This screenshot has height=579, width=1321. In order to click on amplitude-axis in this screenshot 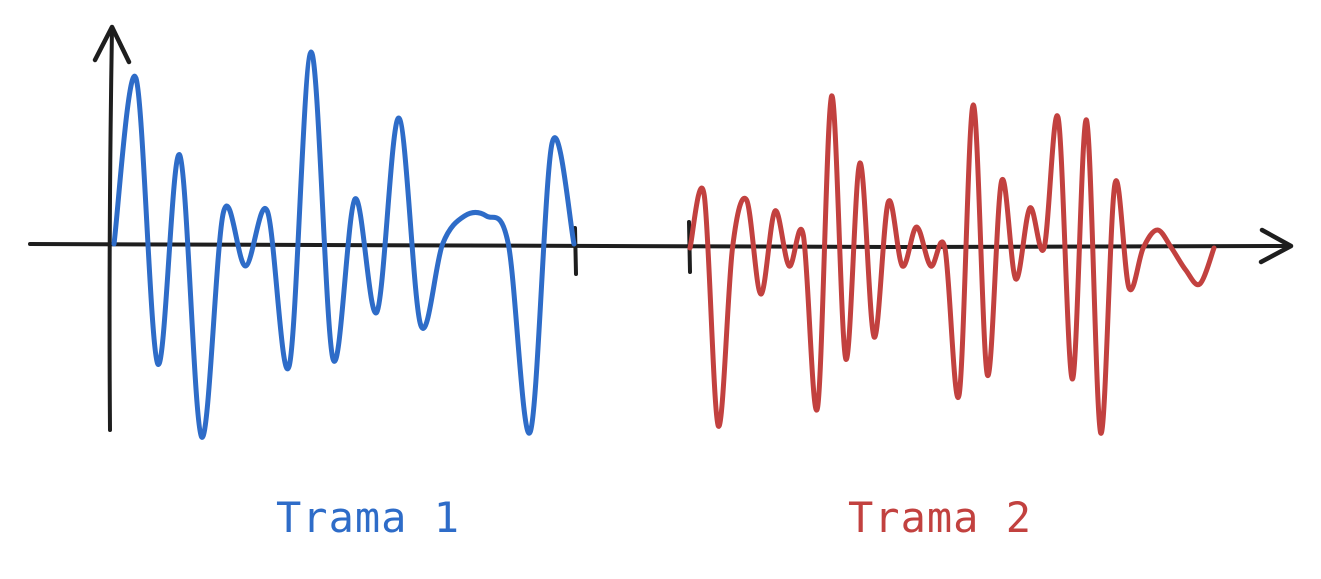, I will do `click(112, 228)`.